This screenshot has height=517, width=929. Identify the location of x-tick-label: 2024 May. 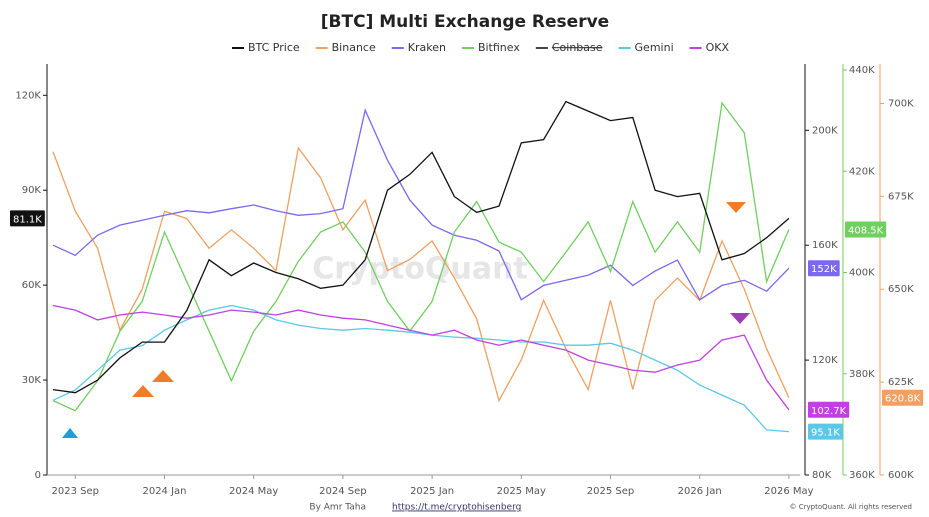
(253, 491).